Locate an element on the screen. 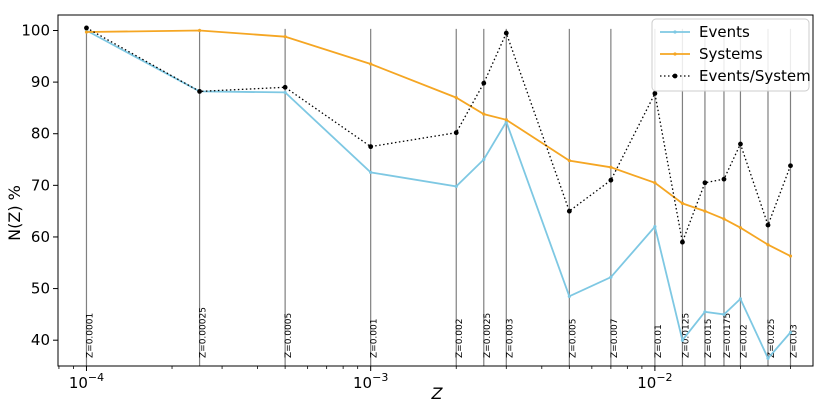 The height and width of the screenshot is (415, 830). reference-line-label: Z=0.0175 is located at coordinates (728, 335).